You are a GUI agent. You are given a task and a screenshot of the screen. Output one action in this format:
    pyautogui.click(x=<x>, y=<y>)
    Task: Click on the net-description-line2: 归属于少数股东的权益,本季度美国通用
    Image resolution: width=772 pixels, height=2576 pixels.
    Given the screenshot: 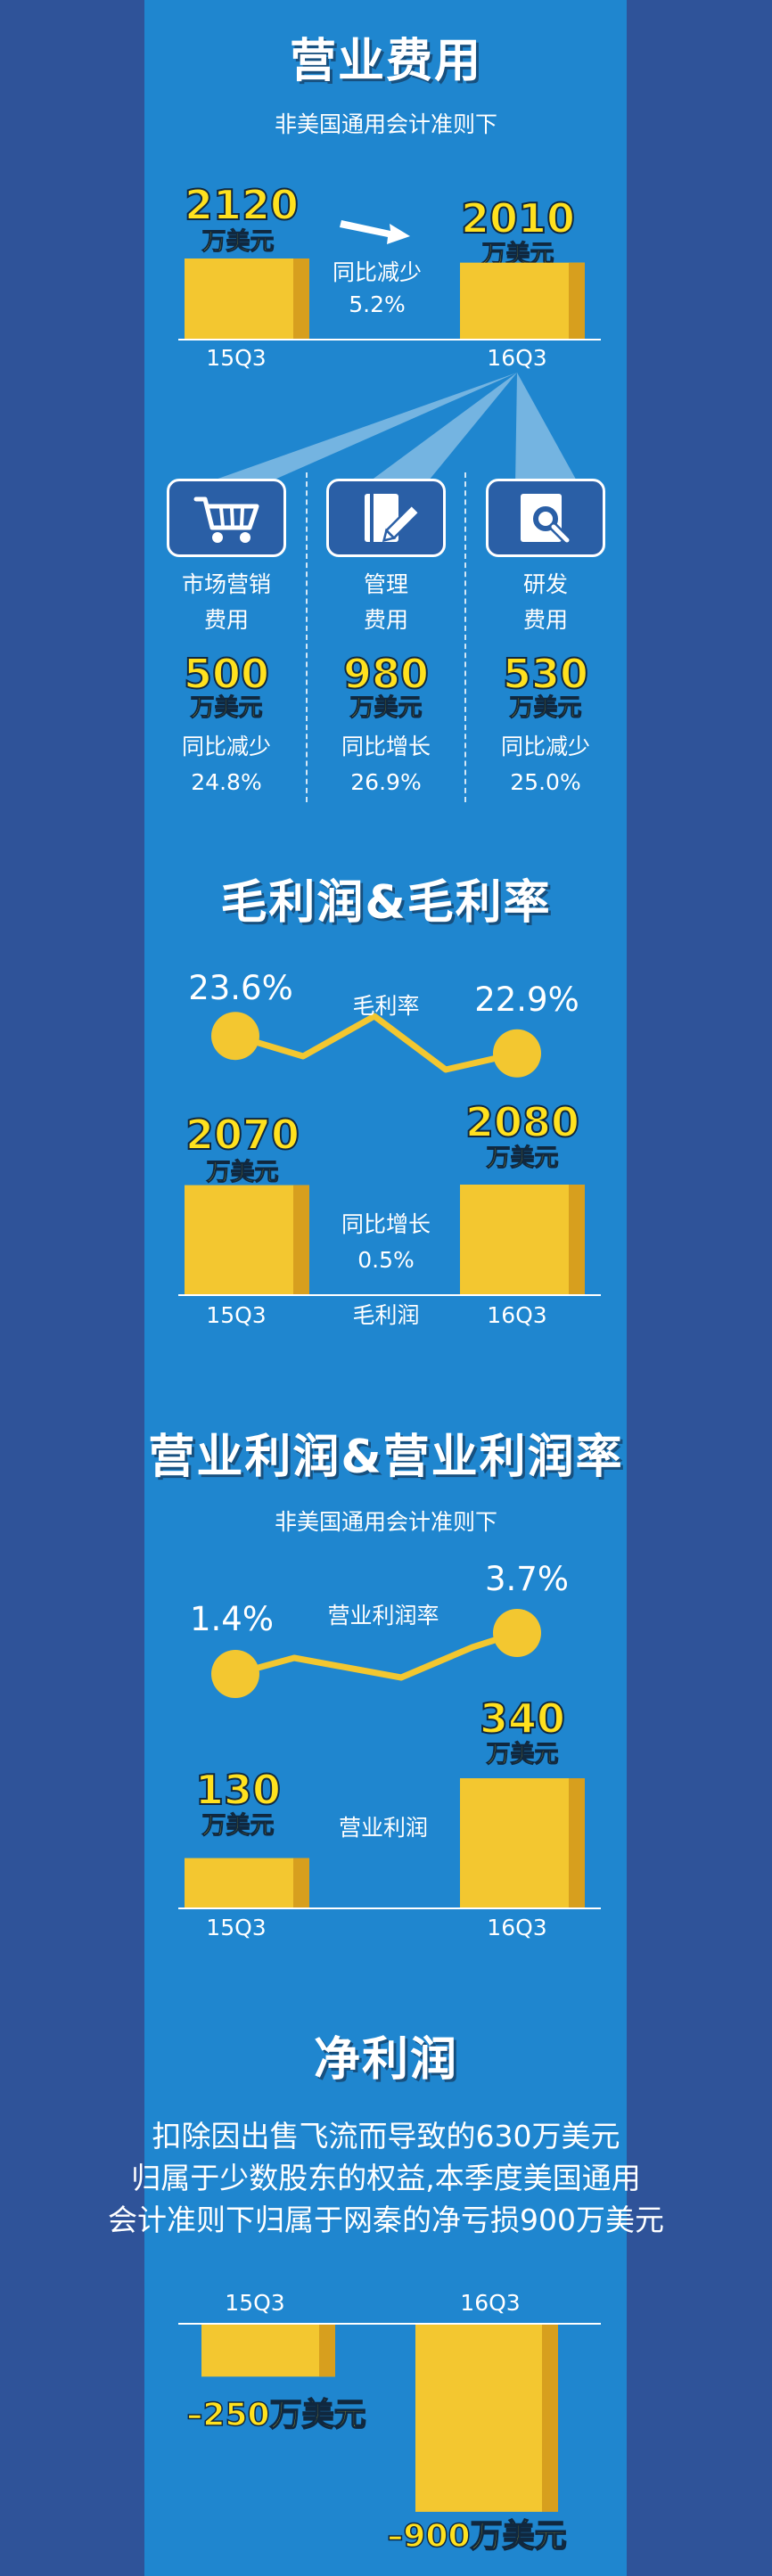 What is the action you would take?
    pyautogui.click(x=386, y=2178)
    